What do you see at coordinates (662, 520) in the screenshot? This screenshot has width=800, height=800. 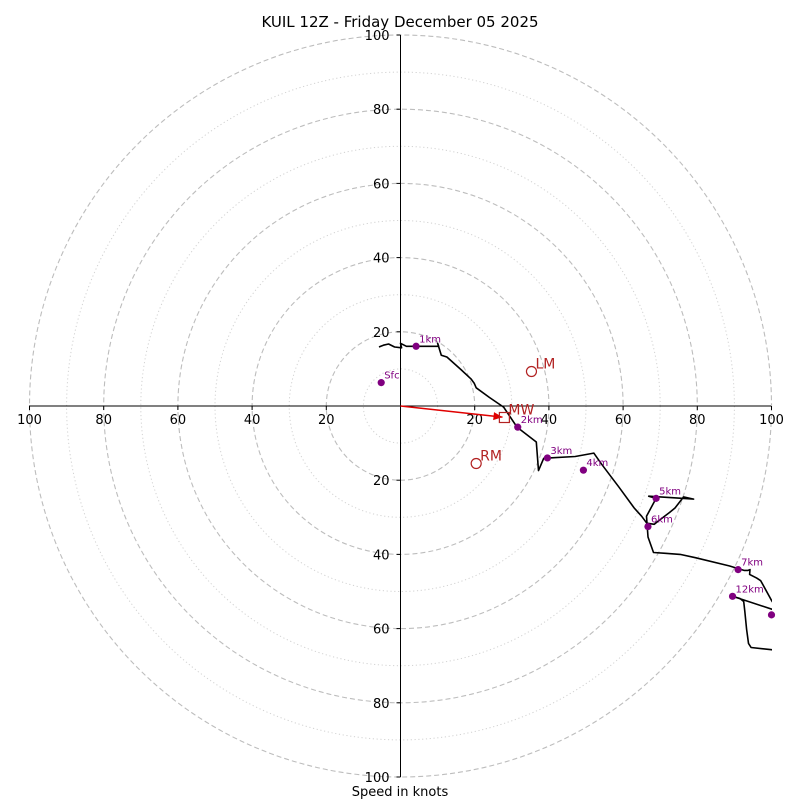 I see `height-marker-label: 6km` at bounding box center [662, 520].